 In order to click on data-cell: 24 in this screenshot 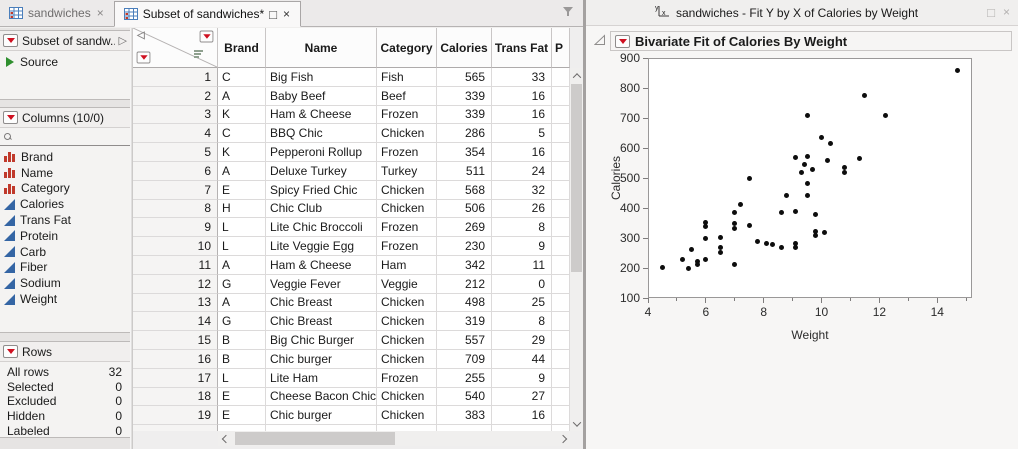, I will do `click(522, 171)`.